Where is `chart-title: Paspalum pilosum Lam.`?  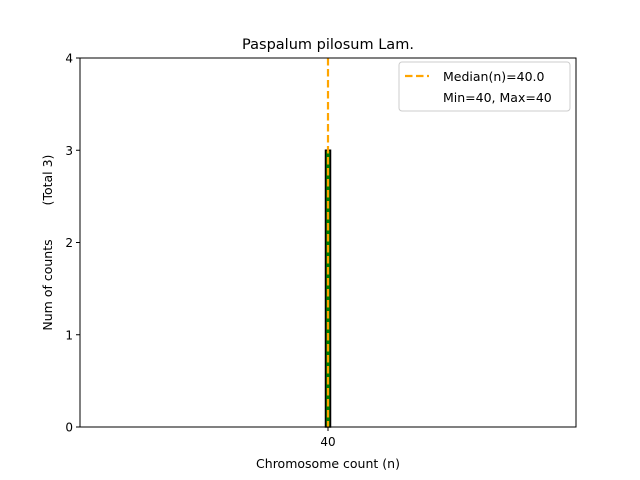 chart-title: Paspalum pilosum Lam. is located at coordinates (328, 45).